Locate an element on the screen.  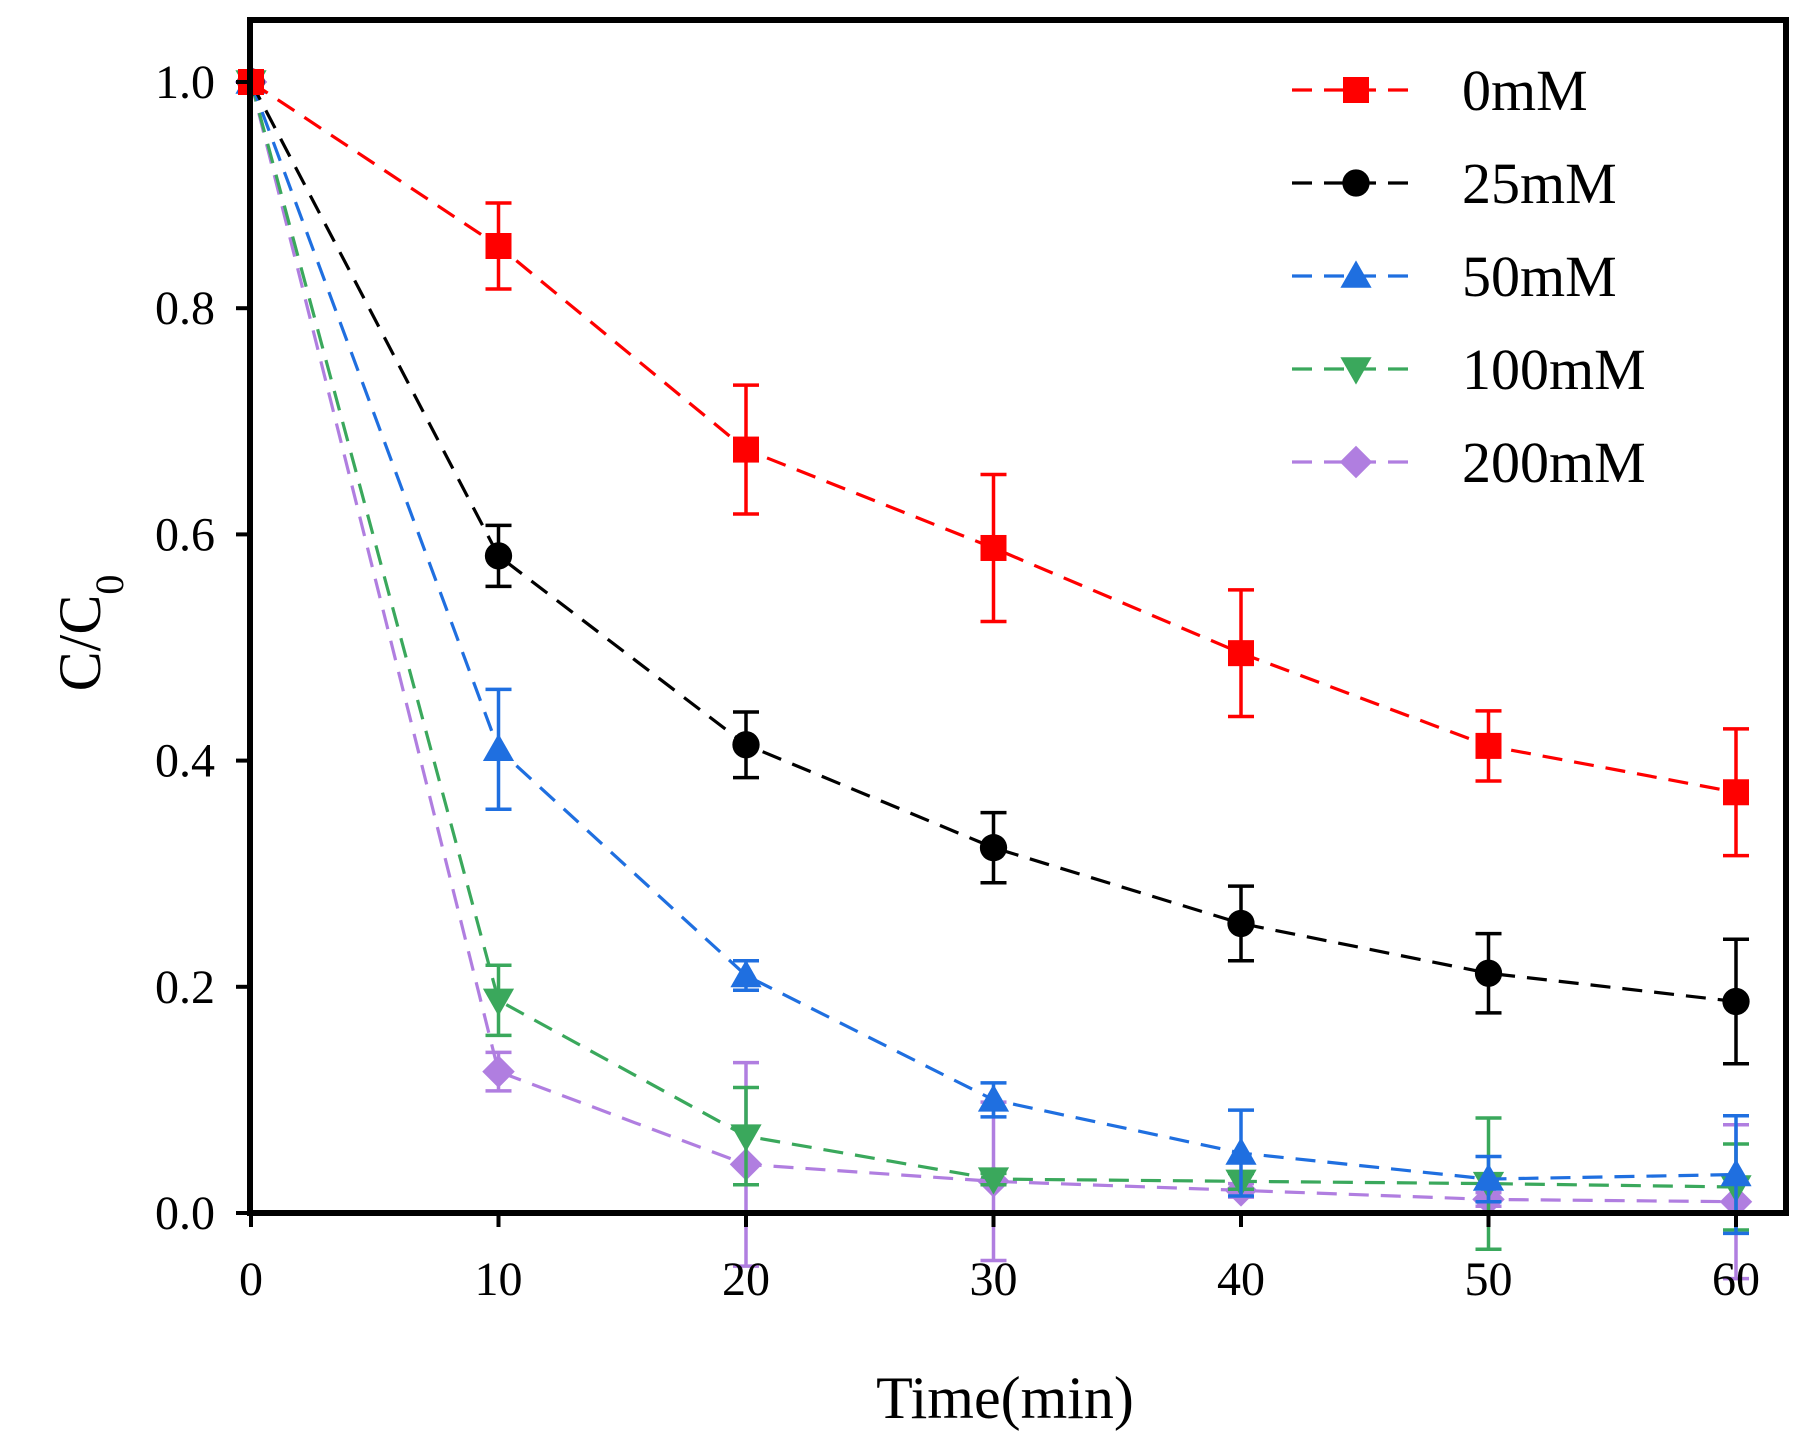
x-axis-title: Time(min) is located at coordinates (1005, 1398).